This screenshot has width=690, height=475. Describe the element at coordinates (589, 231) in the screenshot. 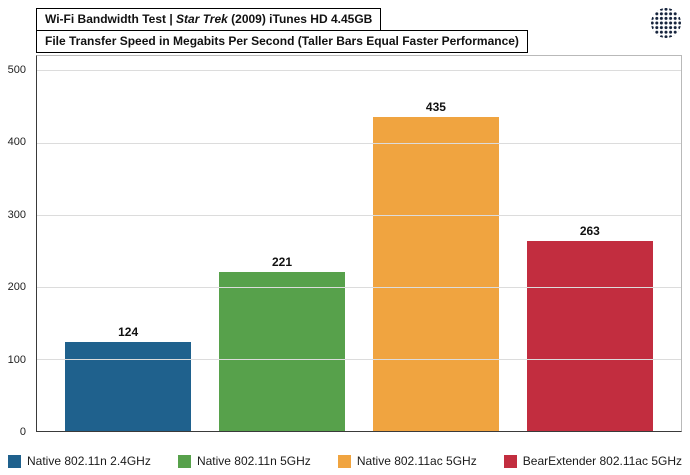

I see `bar-value-label: 263` at that location.